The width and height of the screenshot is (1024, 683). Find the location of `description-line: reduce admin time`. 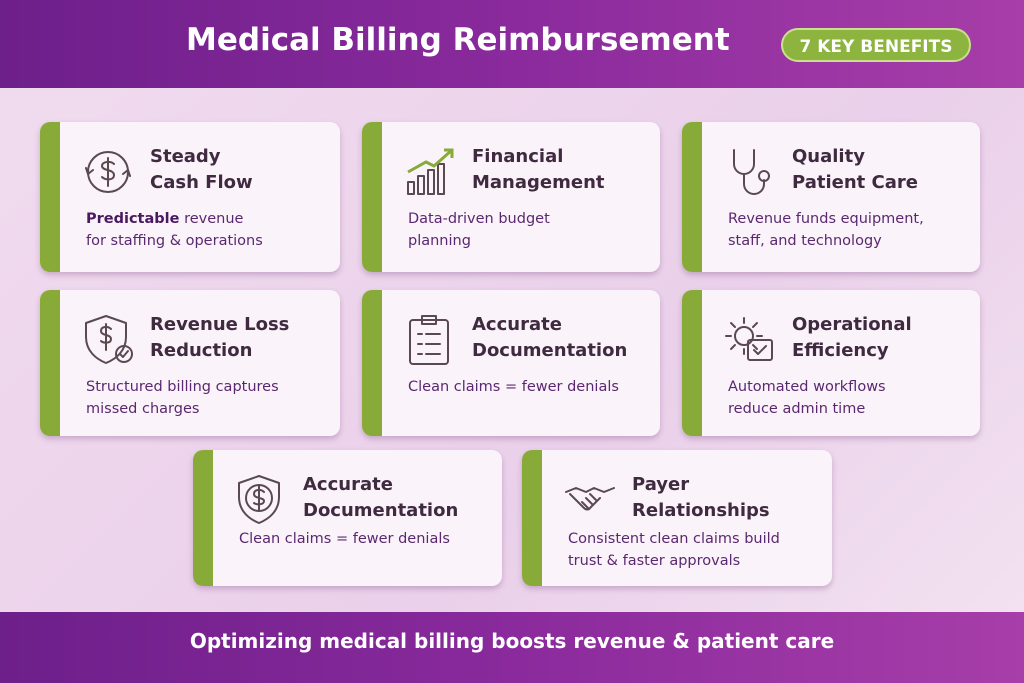

description-line: reduce admin time is located at coordinates (797, 409).